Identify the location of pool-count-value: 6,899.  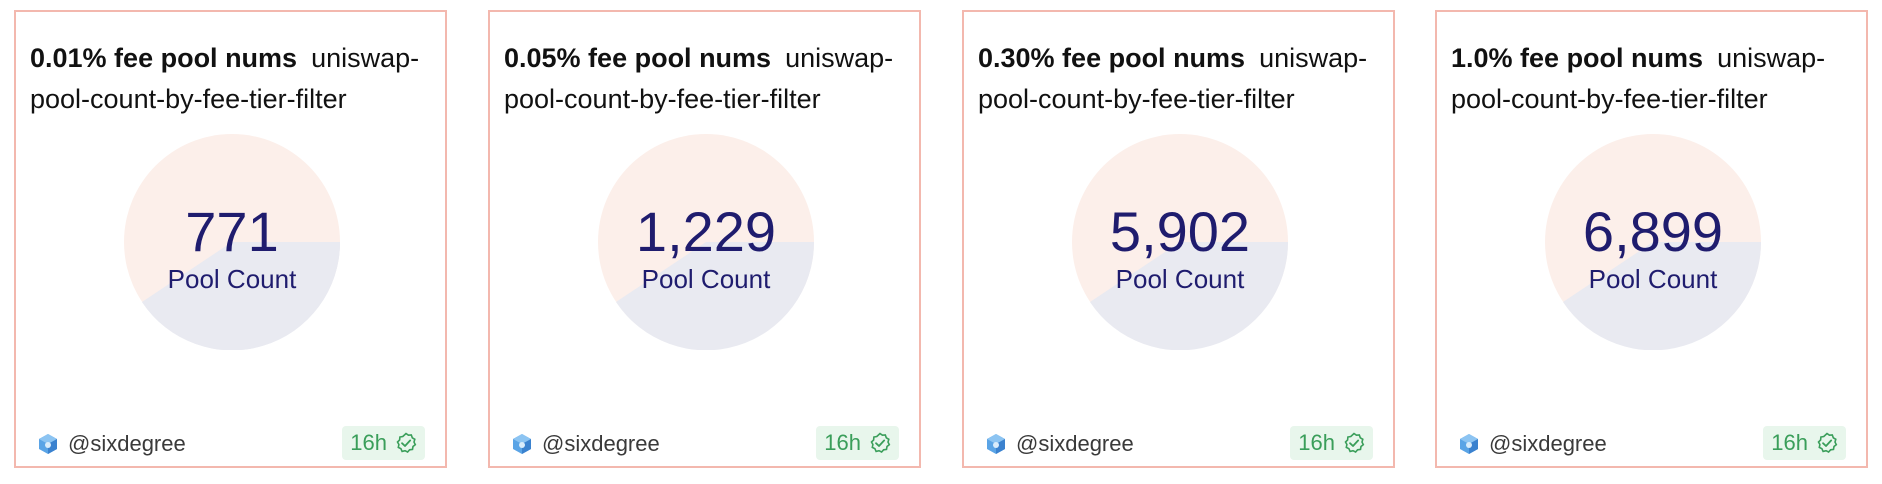
(1653, 231).